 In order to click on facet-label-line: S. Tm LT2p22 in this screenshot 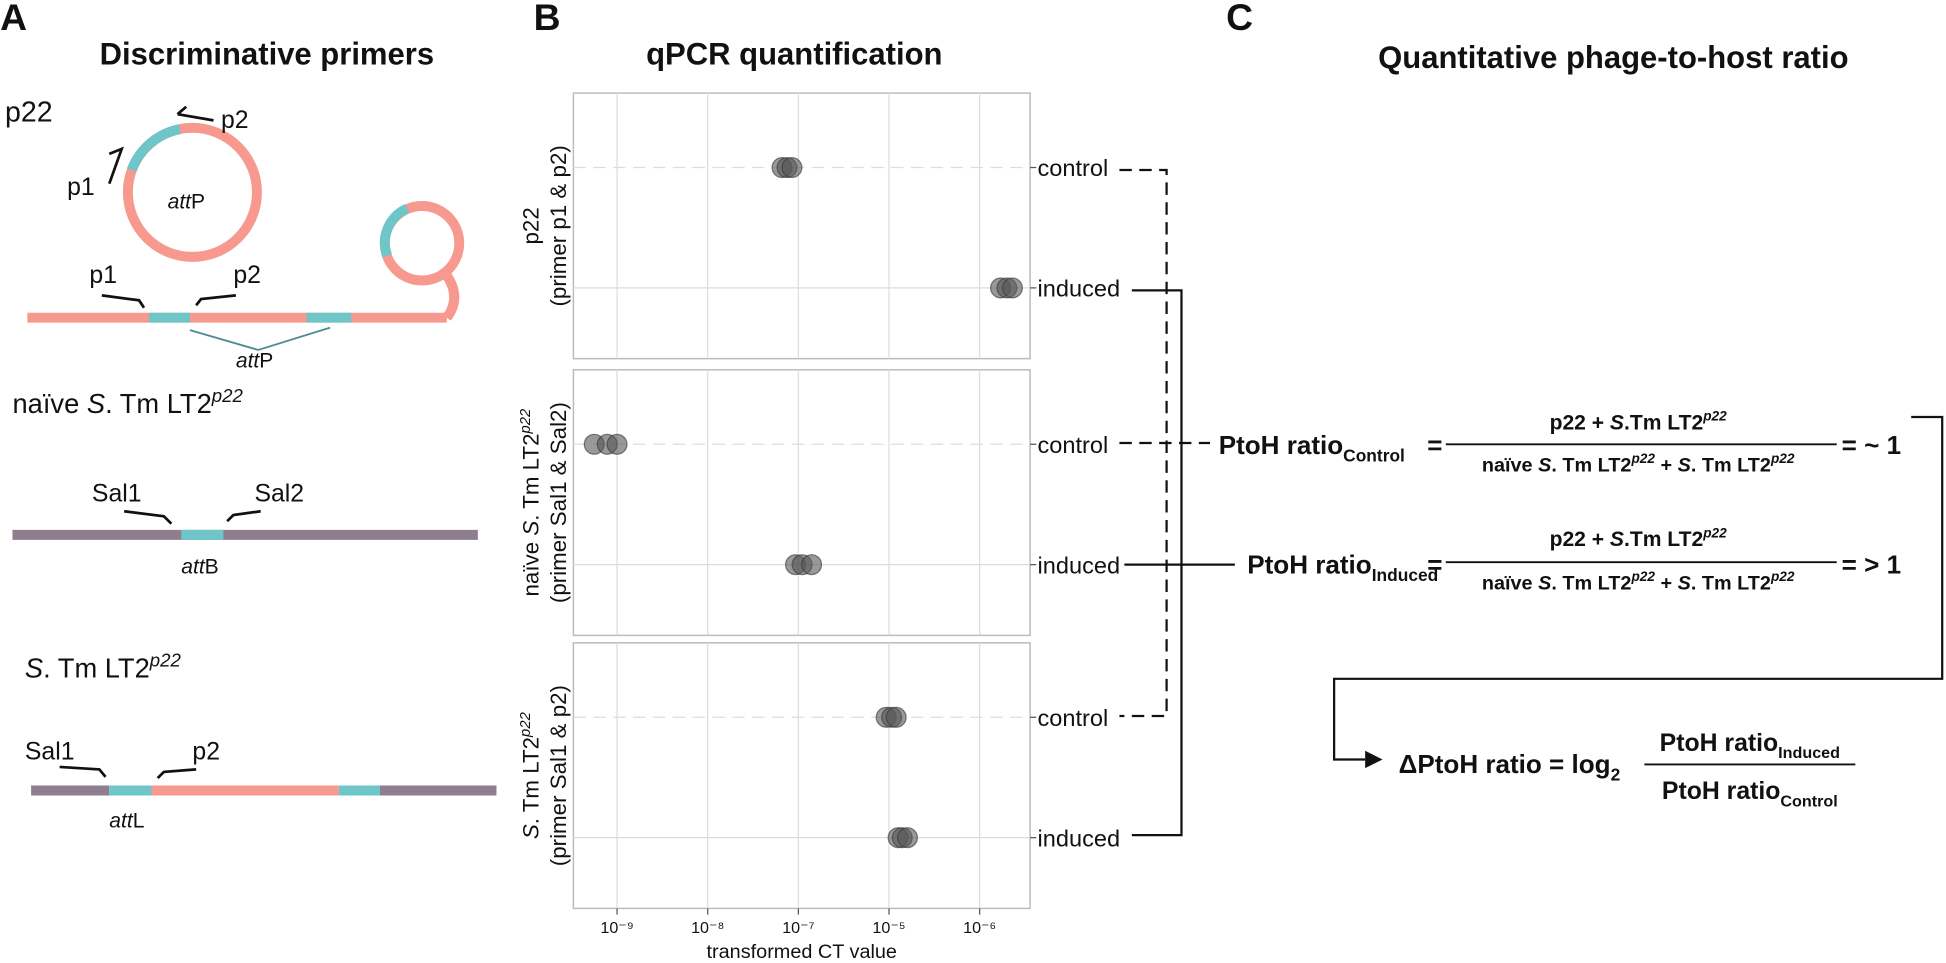, I will do `click(531, 775)`.